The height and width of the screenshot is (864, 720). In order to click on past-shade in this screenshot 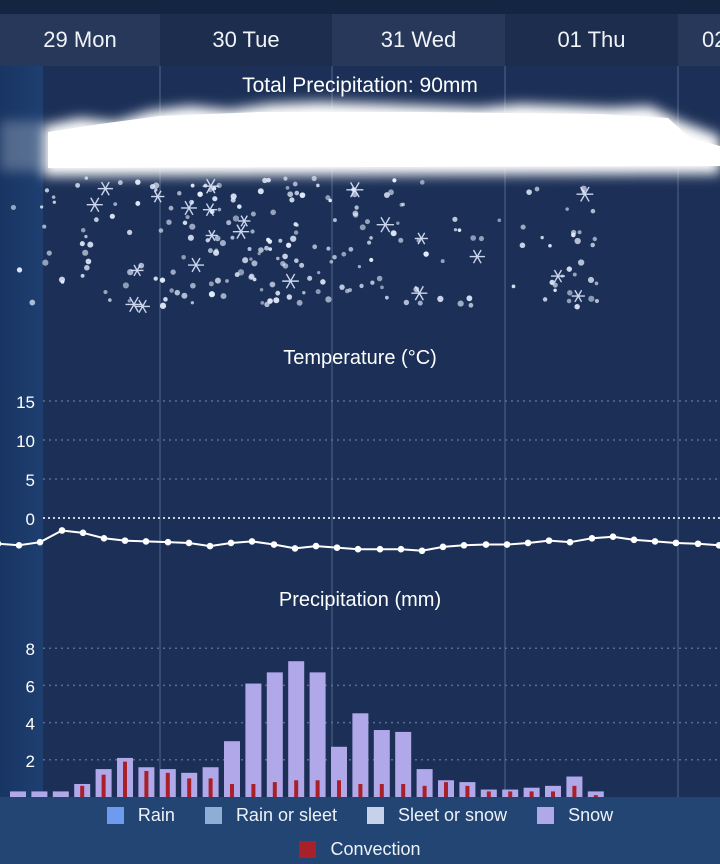, I will do `click(21, 431)`.